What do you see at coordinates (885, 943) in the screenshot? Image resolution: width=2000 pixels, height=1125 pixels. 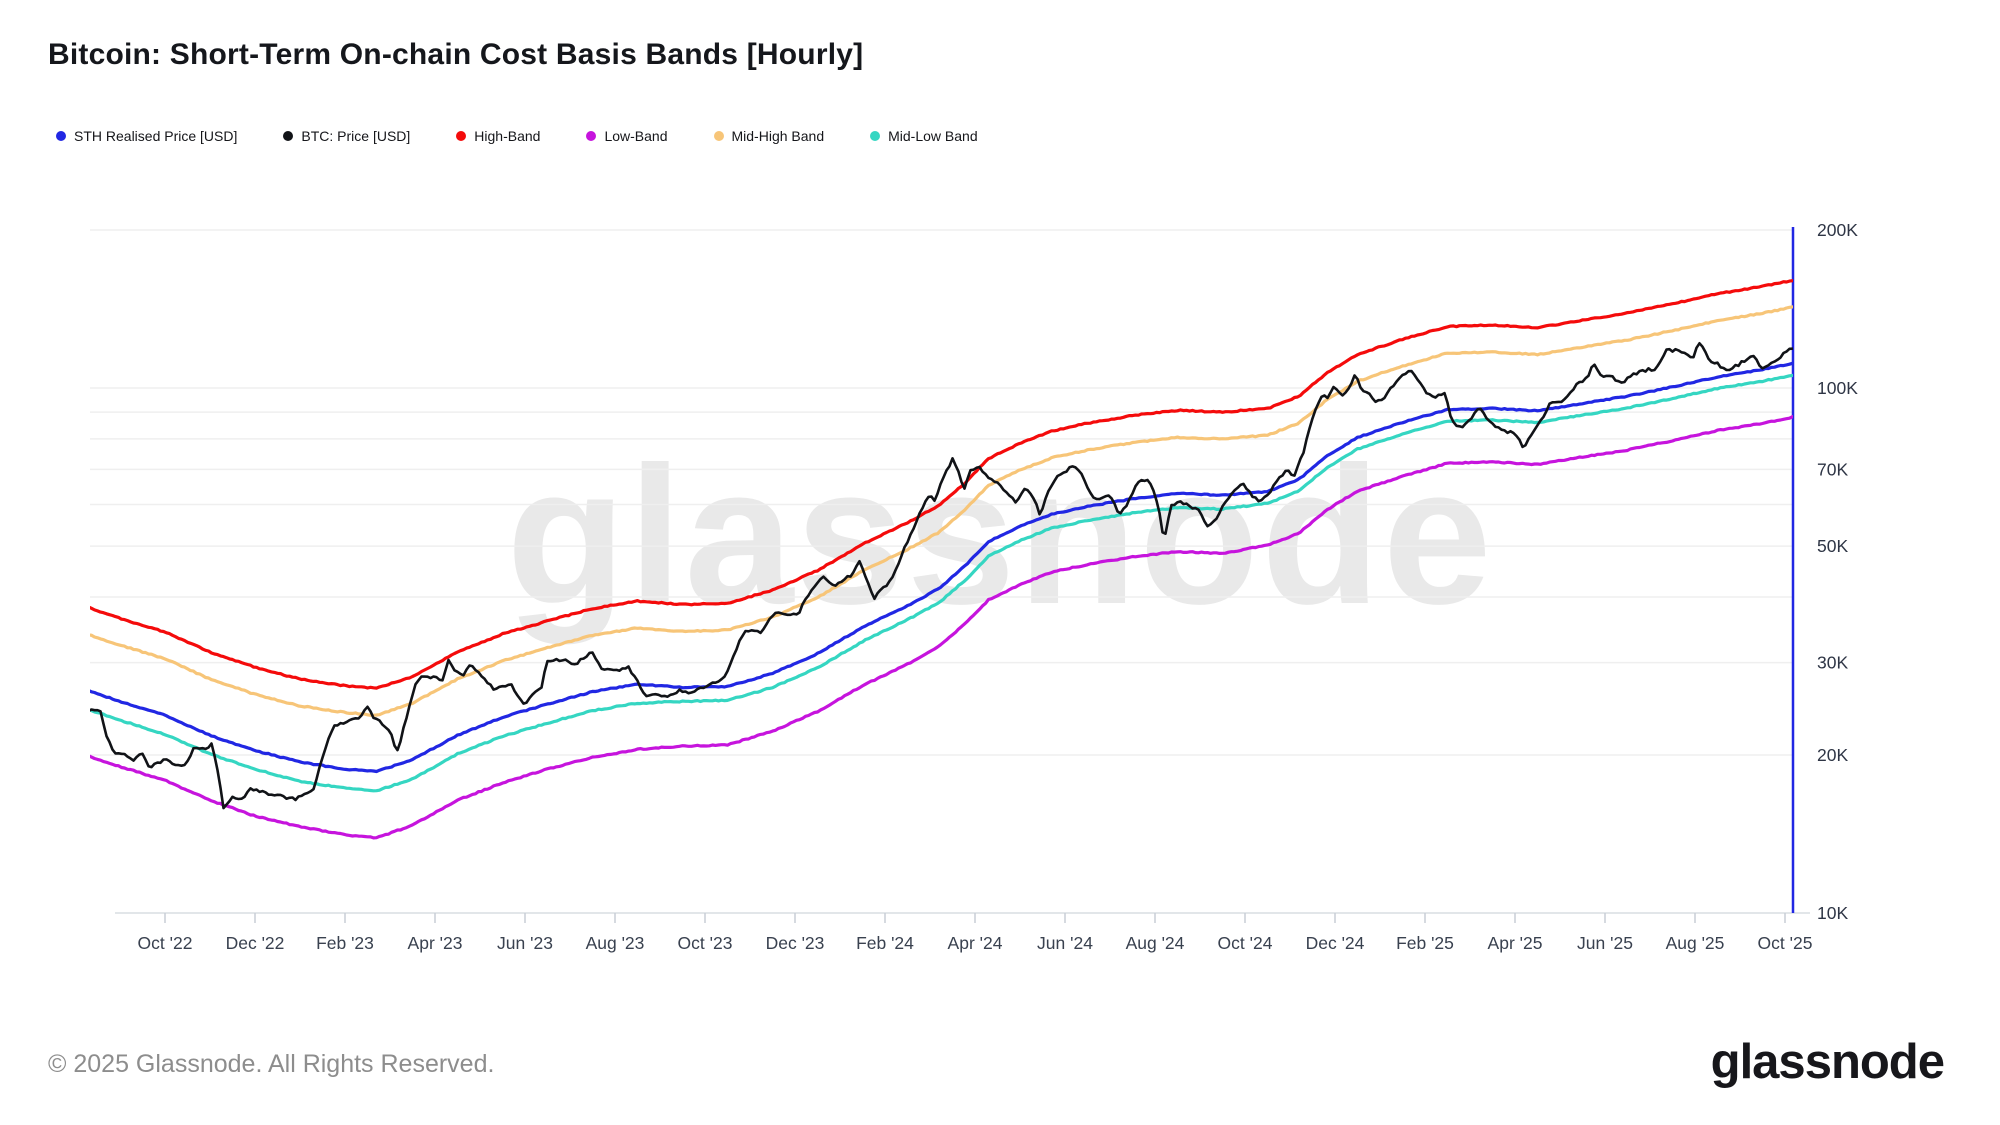 I see `x-tick-label: Feb '24` at bounding box center [885, 943].